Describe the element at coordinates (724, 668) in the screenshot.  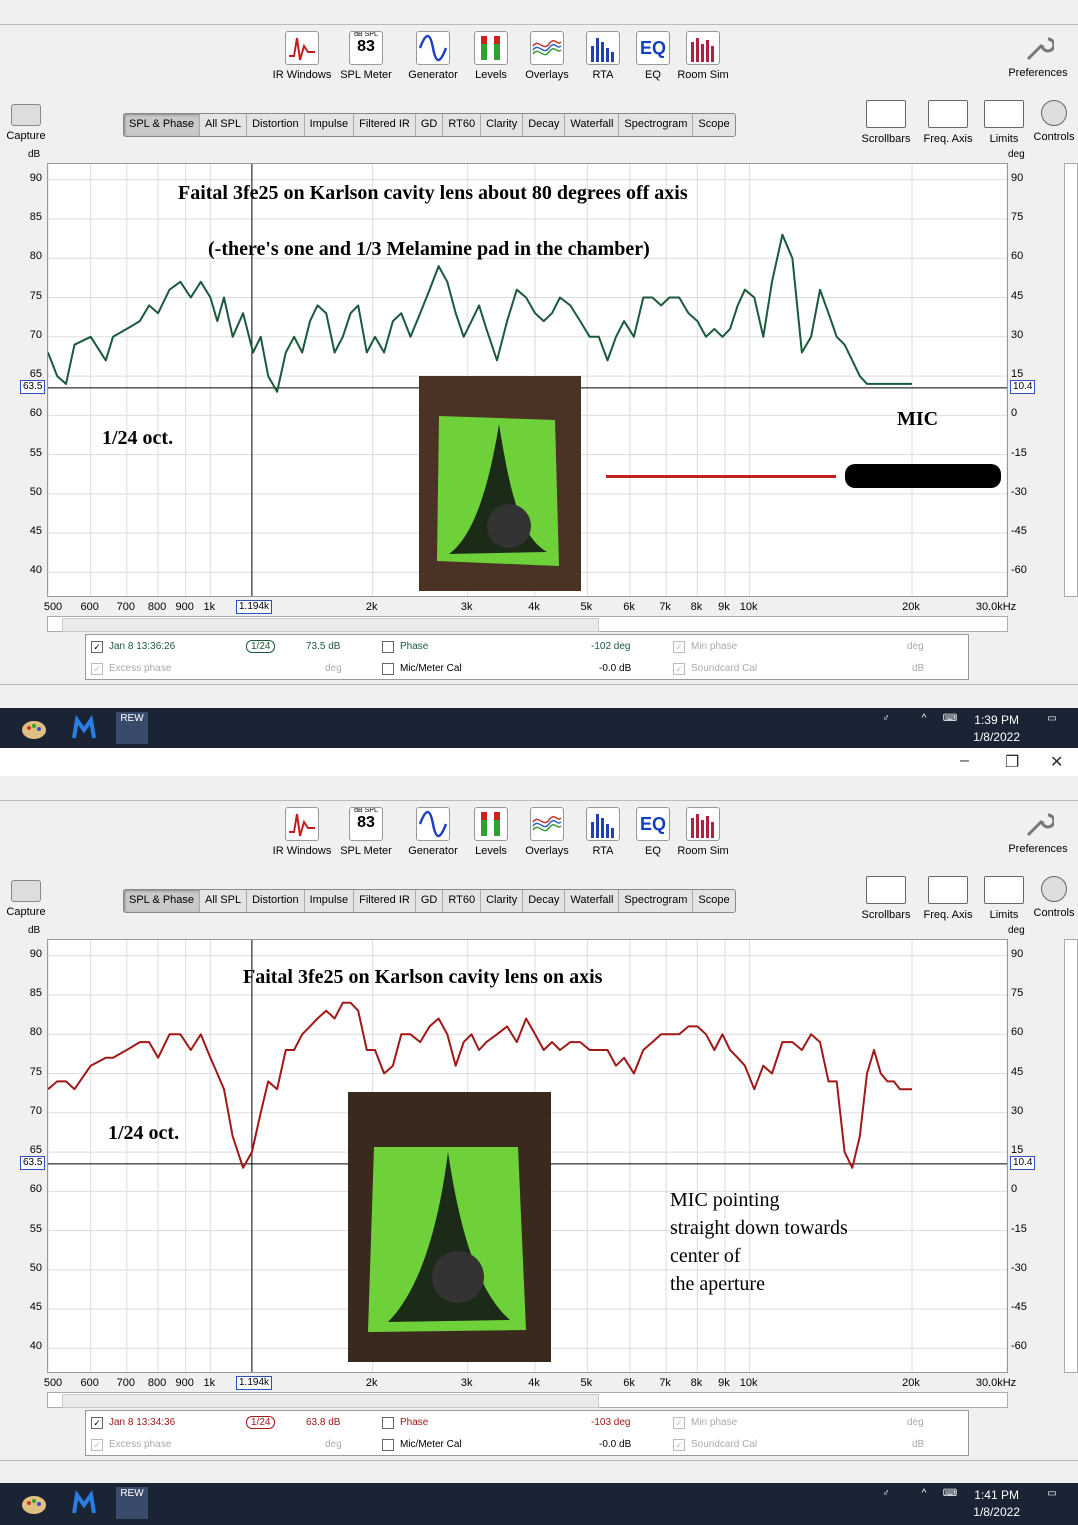
I see `soundcard-cal-label: Soundcard Cal` at that location.